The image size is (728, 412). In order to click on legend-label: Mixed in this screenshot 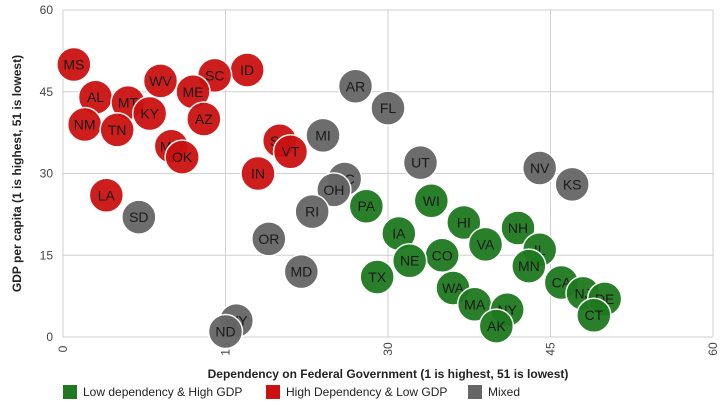, I will do `click(504, 392)`.